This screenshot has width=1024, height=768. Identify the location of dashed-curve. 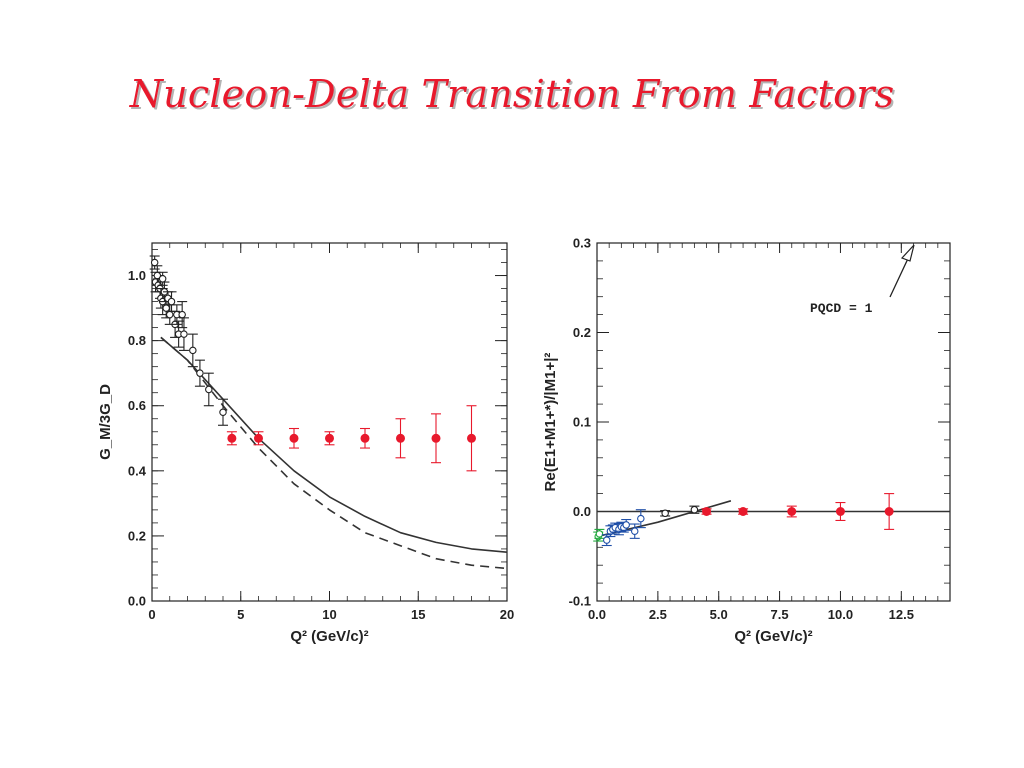
(333, 453).